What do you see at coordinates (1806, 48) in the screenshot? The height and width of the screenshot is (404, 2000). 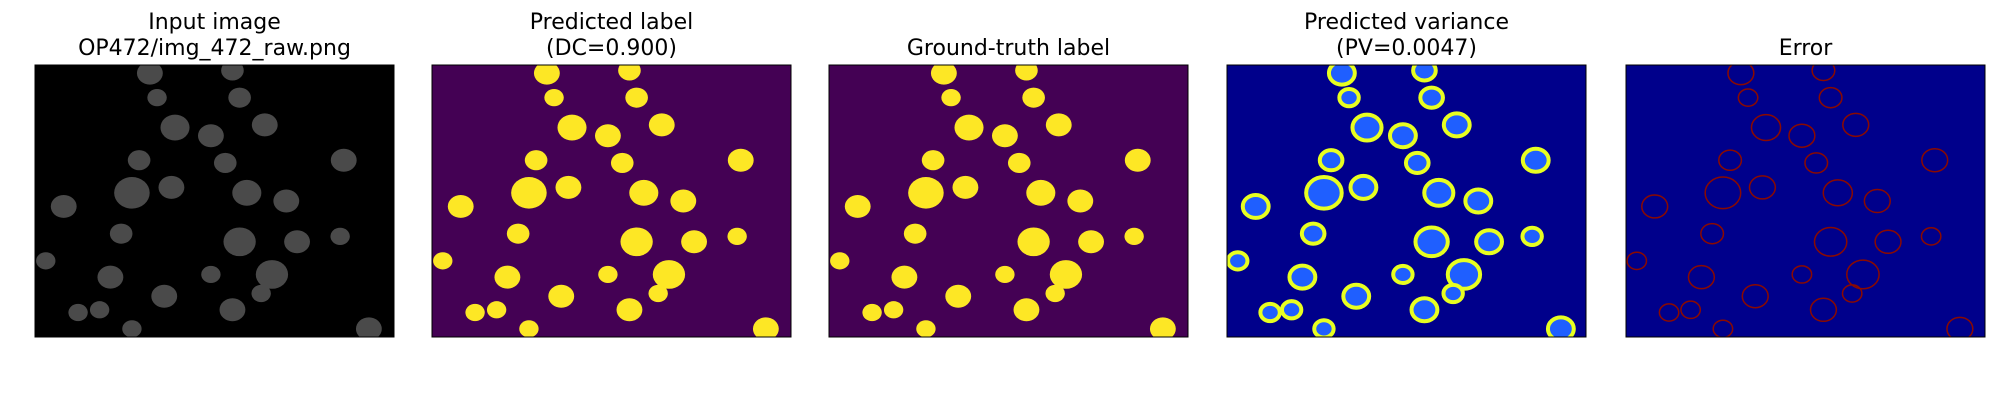 I see `panel-title: Error` at bounding box center [1806, 48].